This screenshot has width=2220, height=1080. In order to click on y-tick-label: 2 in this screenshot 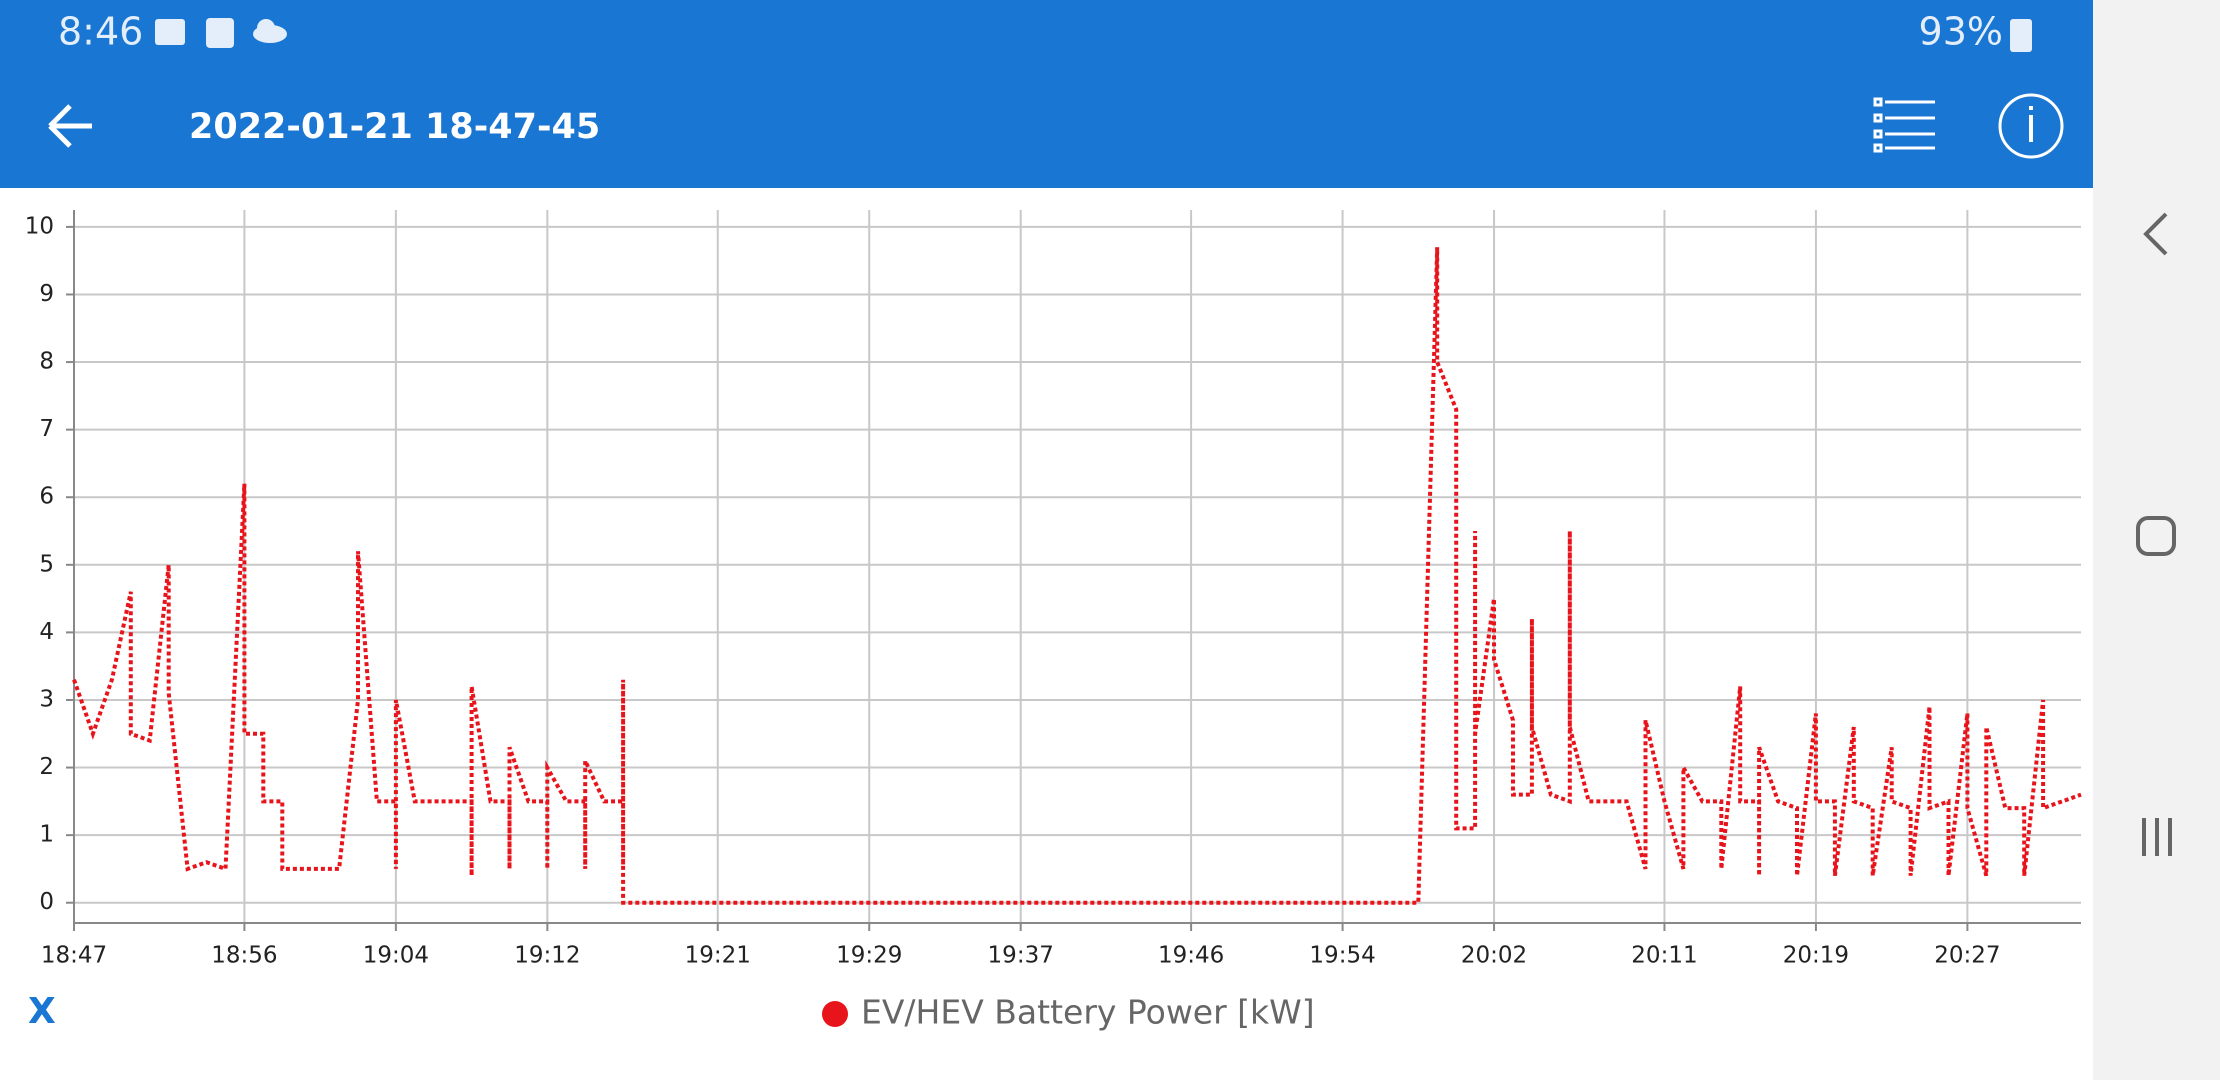, I will do `click(46, 767)`.